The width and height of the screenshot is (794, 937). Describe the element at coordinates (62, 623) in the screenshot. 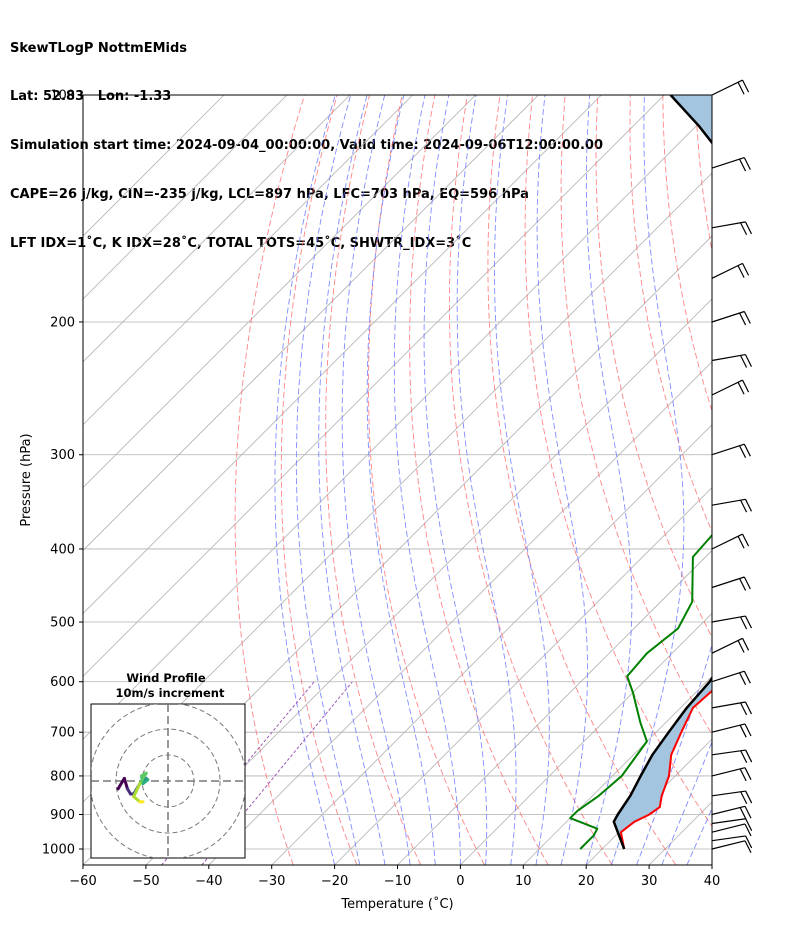

I see `y-tick-label: 500` at that location.